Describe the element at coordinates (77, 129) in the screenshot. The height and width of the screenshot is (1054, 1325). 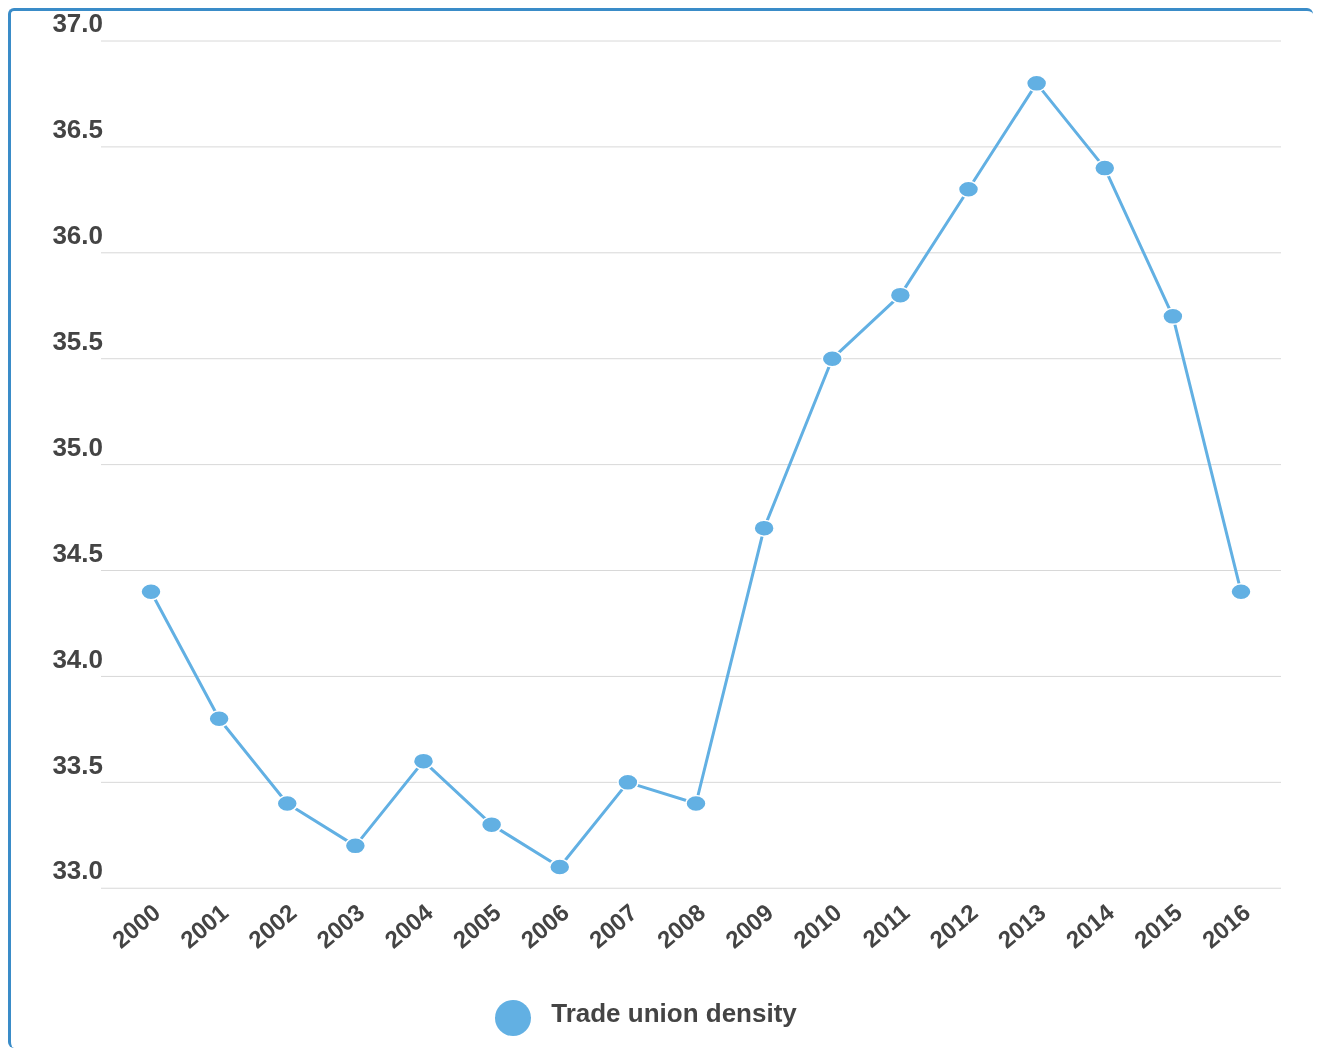
I see `y-tick-label: 36.5` at that location.